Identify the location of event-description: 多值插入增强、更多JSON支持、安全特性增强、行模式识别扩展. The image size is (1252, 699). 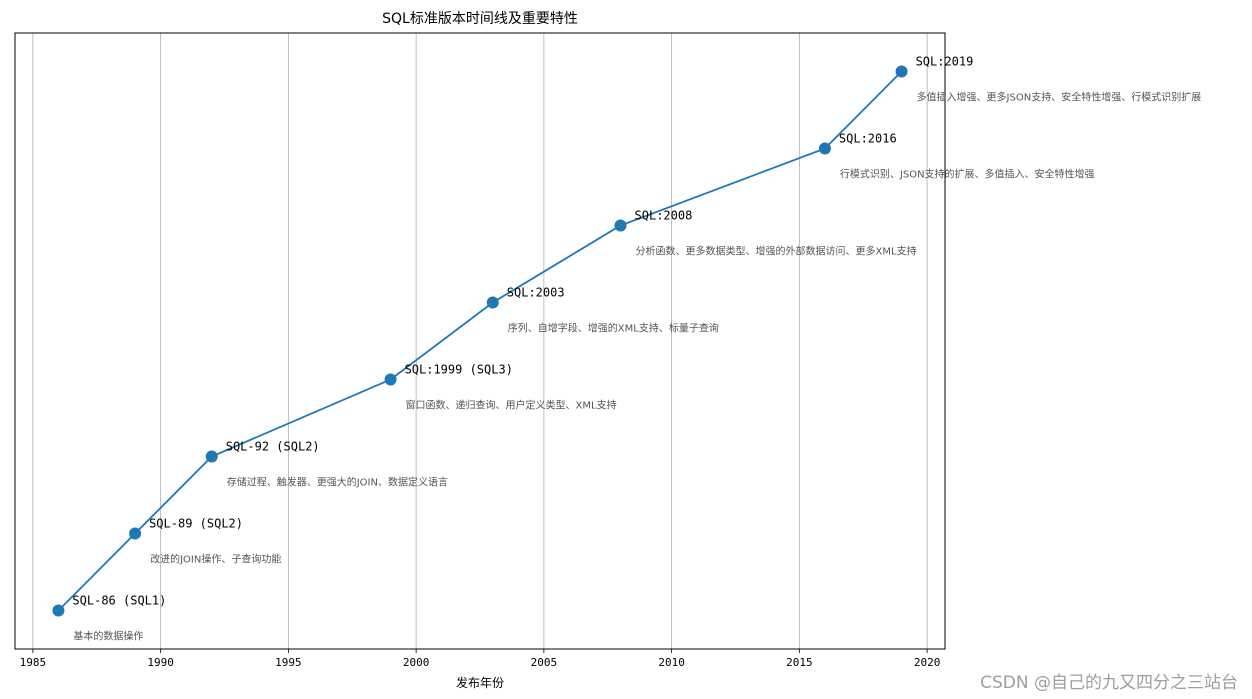
(1059, 97).